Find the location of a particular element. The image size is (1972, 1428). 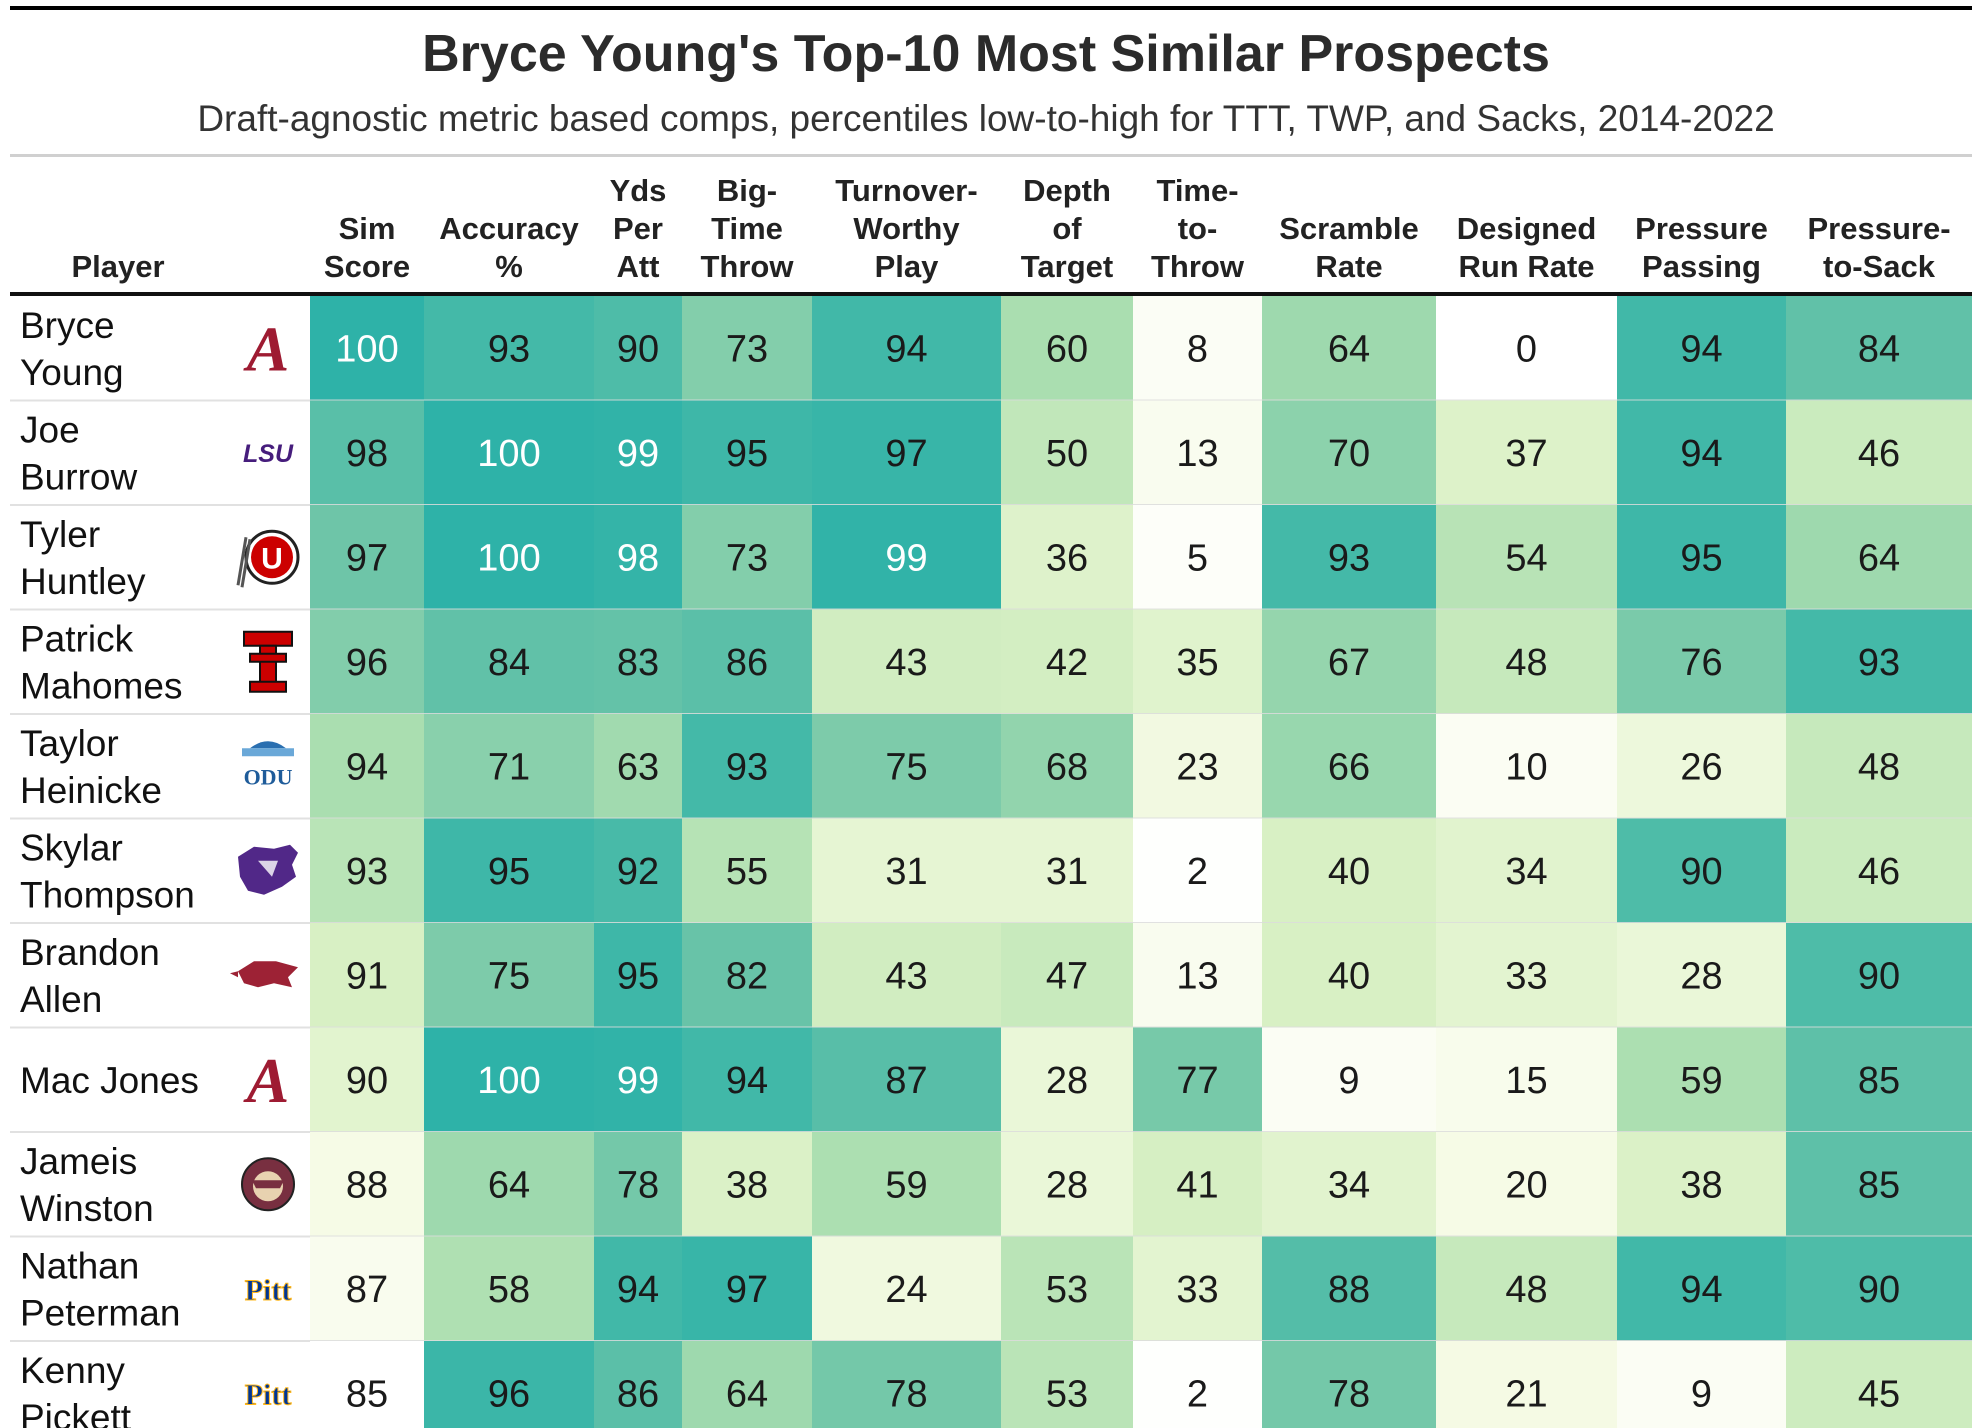

column-header-drr-line-0: Designed is located at coordinates (1527, 228).